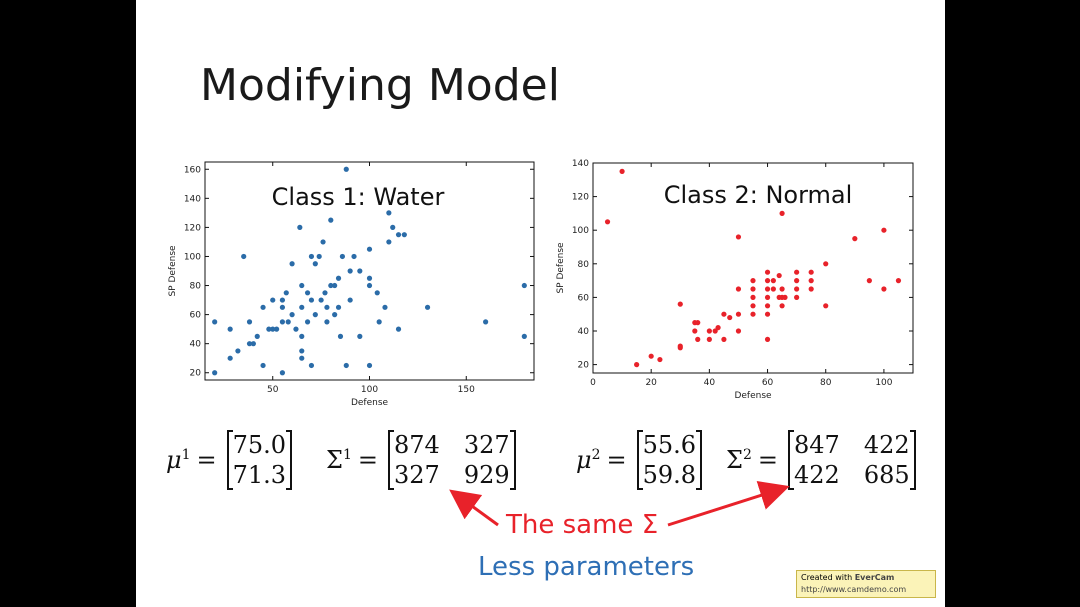 The image size is (1080, 607). I want to click on x-tick-label: 0, so click(593, 383).